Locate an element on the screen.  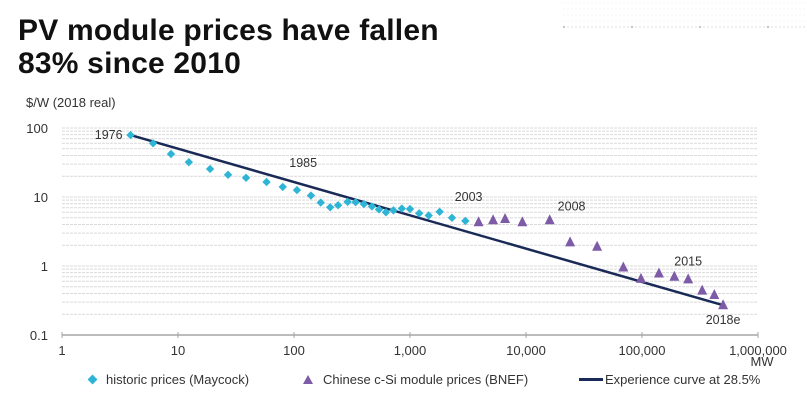
x-tick-label: 100,000 is located at coordinates (642, 350).